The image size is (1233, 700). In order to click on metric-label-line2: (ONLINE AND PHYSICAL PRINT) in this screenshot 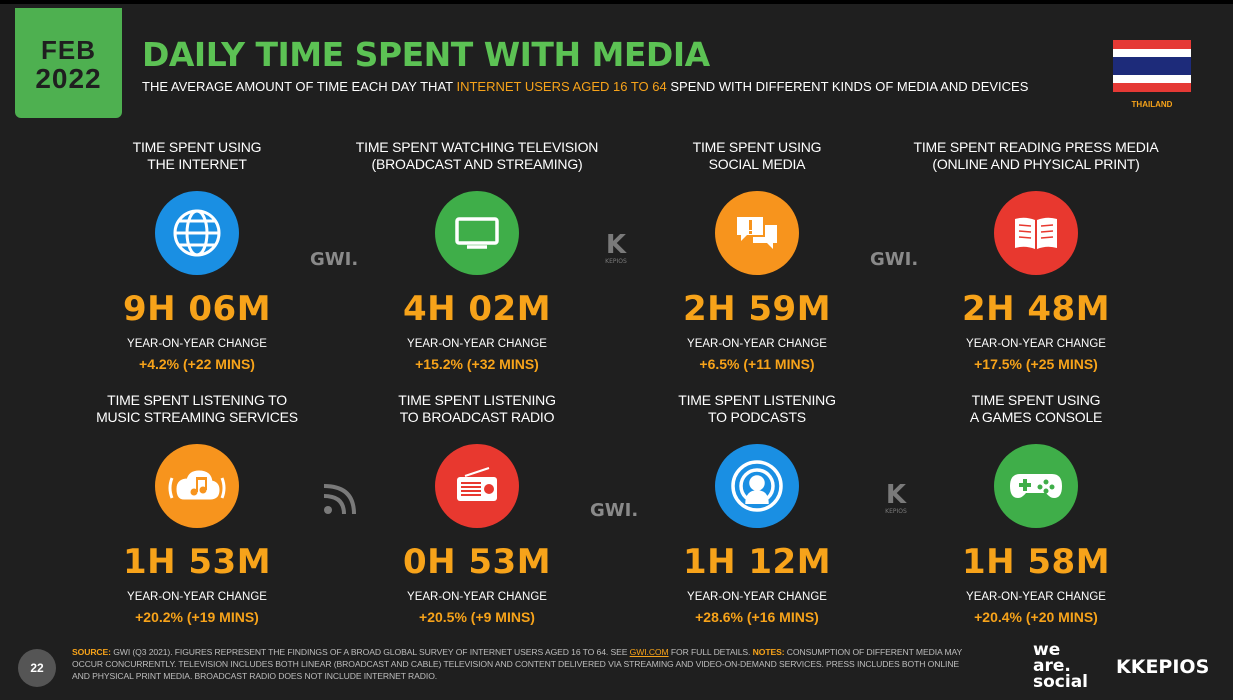, I will do `click(1036, 164)`.